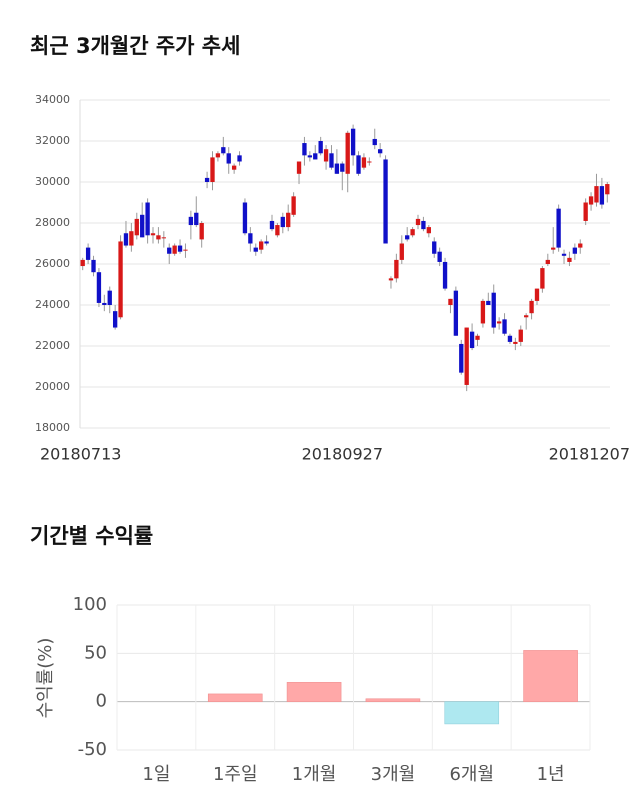 Image resolution: width=640 pixels, height=810 pixels. Describe the element at coordinates (156, 774) in the screenshot. I see `x-tick-label: 1일` at that location.